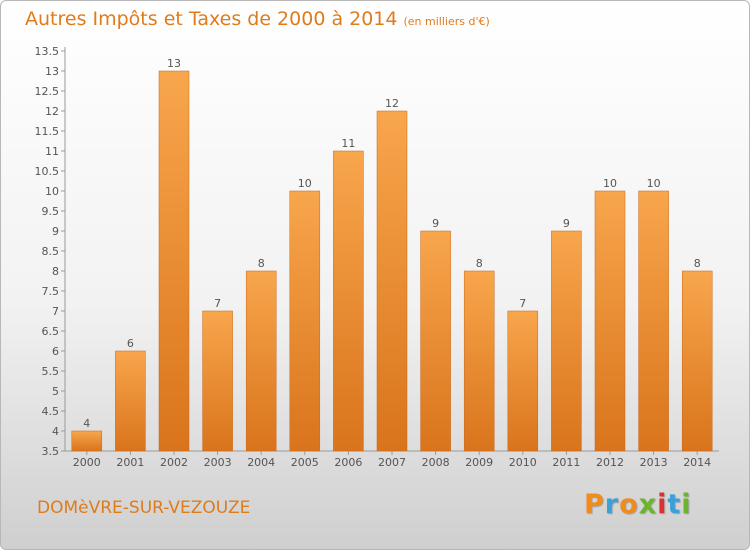 This screenshot has height=550, width=750. What do you see at coordinates (211, 19) in the screenshot?
I see `chart-title: Autres Impôts et Taxes de 2000 à 2014` at bounding box center [211, 19].